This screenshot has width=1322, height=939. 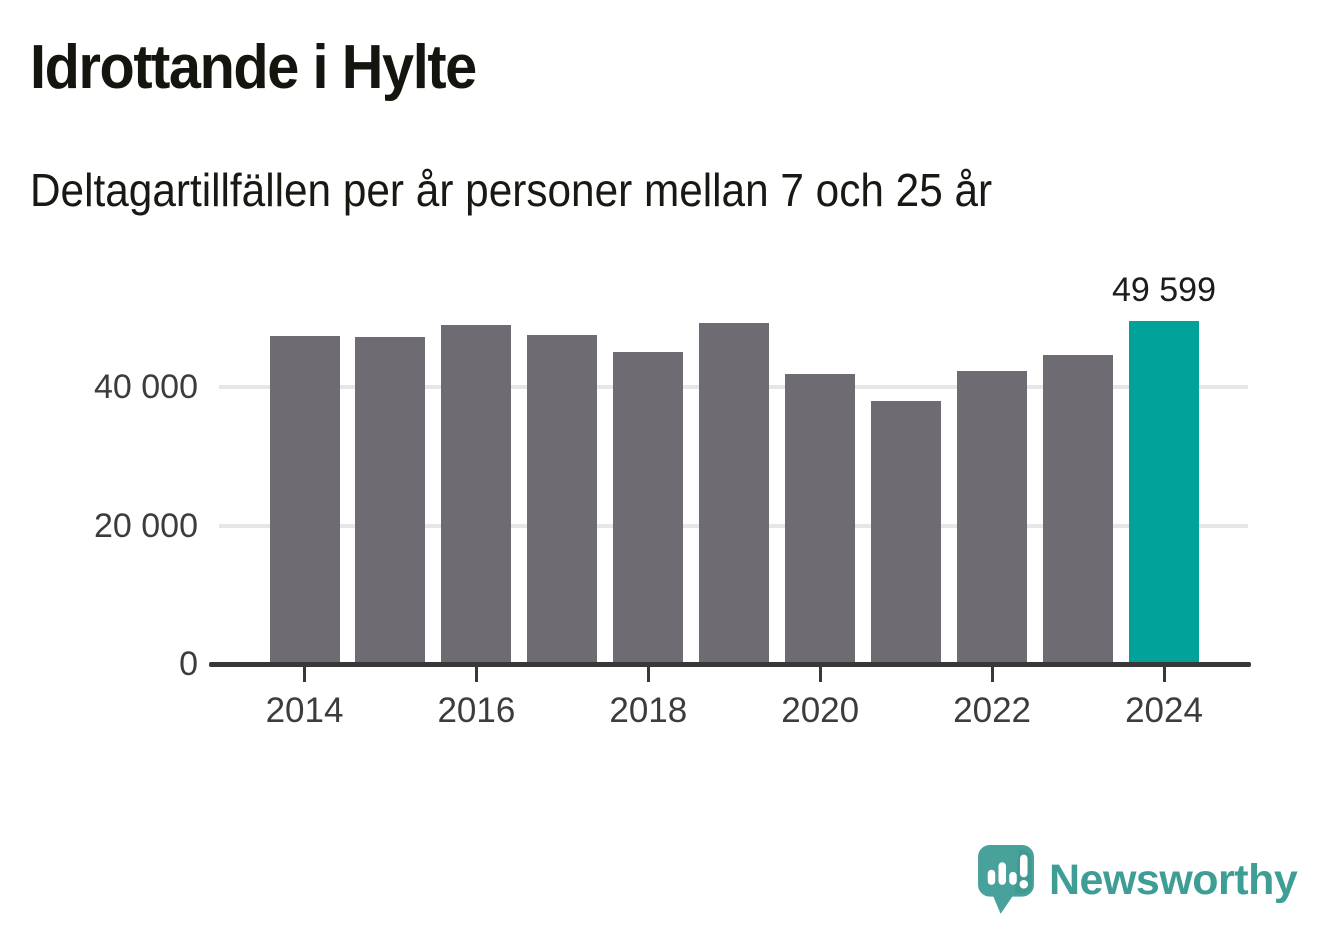 What do you see at coordinates (146, 525) in the screenshot?
I see `y-axis-label-20000: 20 000` at bounding box center [146, 525].